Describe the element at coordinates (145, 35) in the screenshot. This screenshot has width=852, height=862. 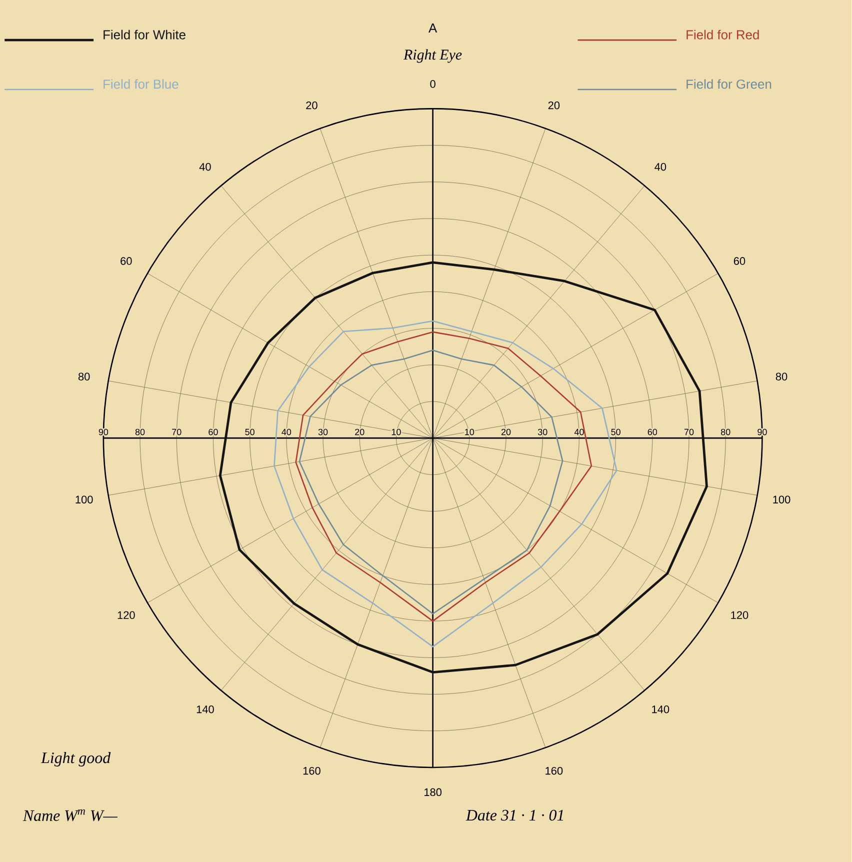
I see `text: Field for White` at that location.